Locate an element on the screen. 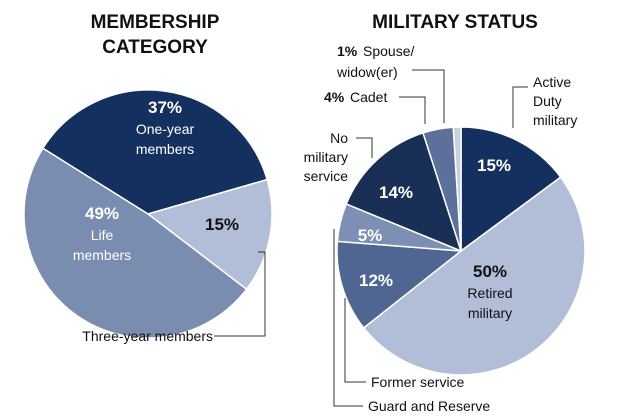 This screenshot has height=416, width=621. leader-spouse is located at coordinates (428, 96).